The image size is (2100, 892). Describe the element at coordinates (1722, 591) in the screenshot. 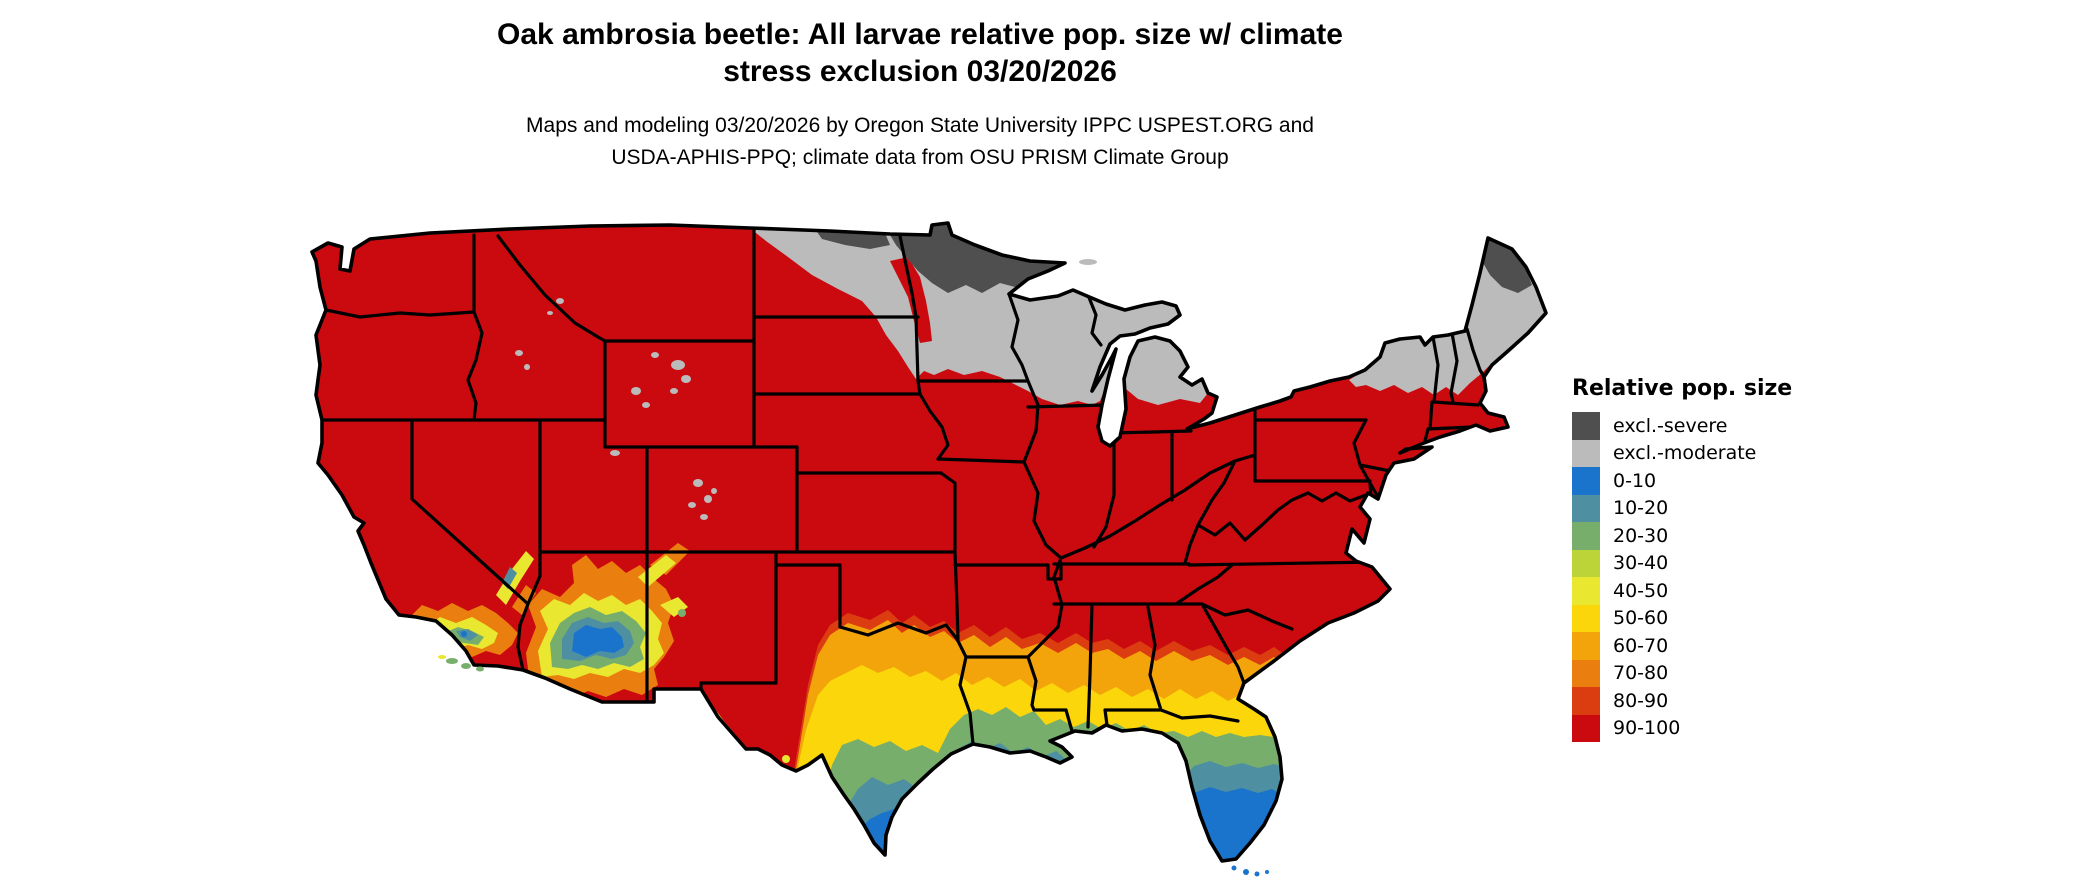

I see `legend-item-40-50: 40-50` at that location.